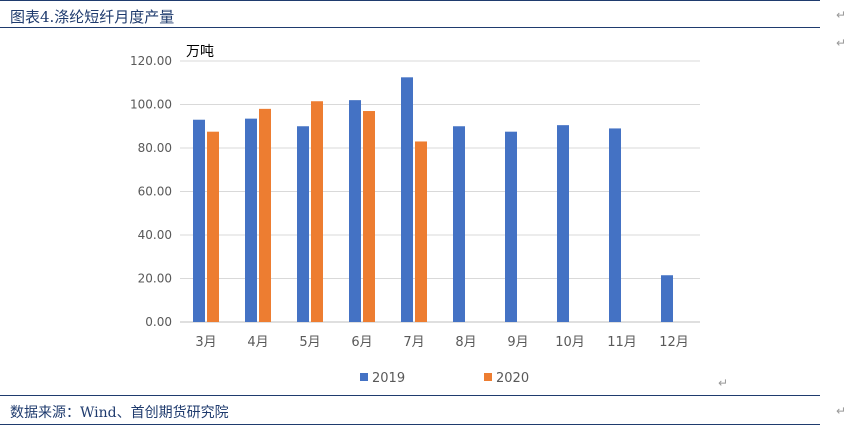  Describe the element at coordinates (309, 342) in the screenshot. I see `x-tick-label: 5月` at that location.